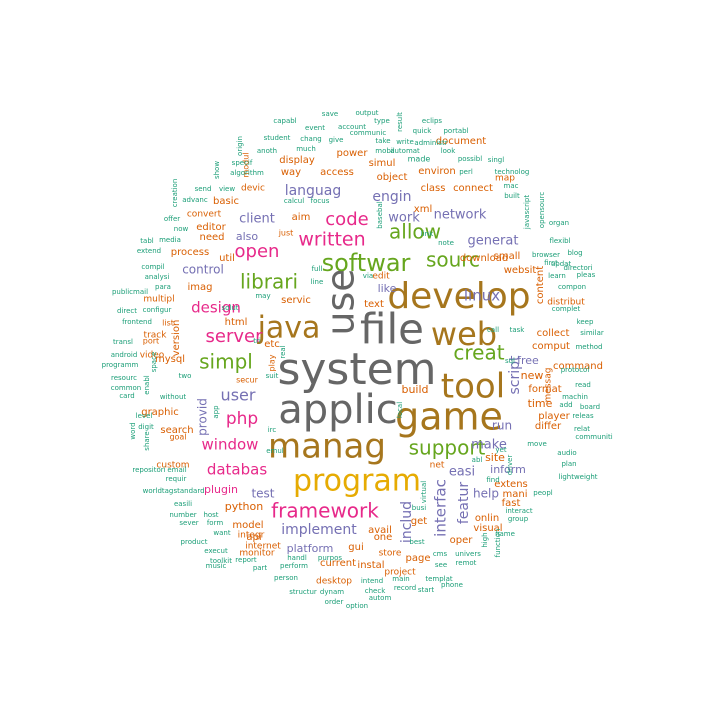 This screenshot has height=720, width=720. What do you see at coordinates (262, 296) in the screenshot?
I see `word-may: may` at bounding box center [262, 296].